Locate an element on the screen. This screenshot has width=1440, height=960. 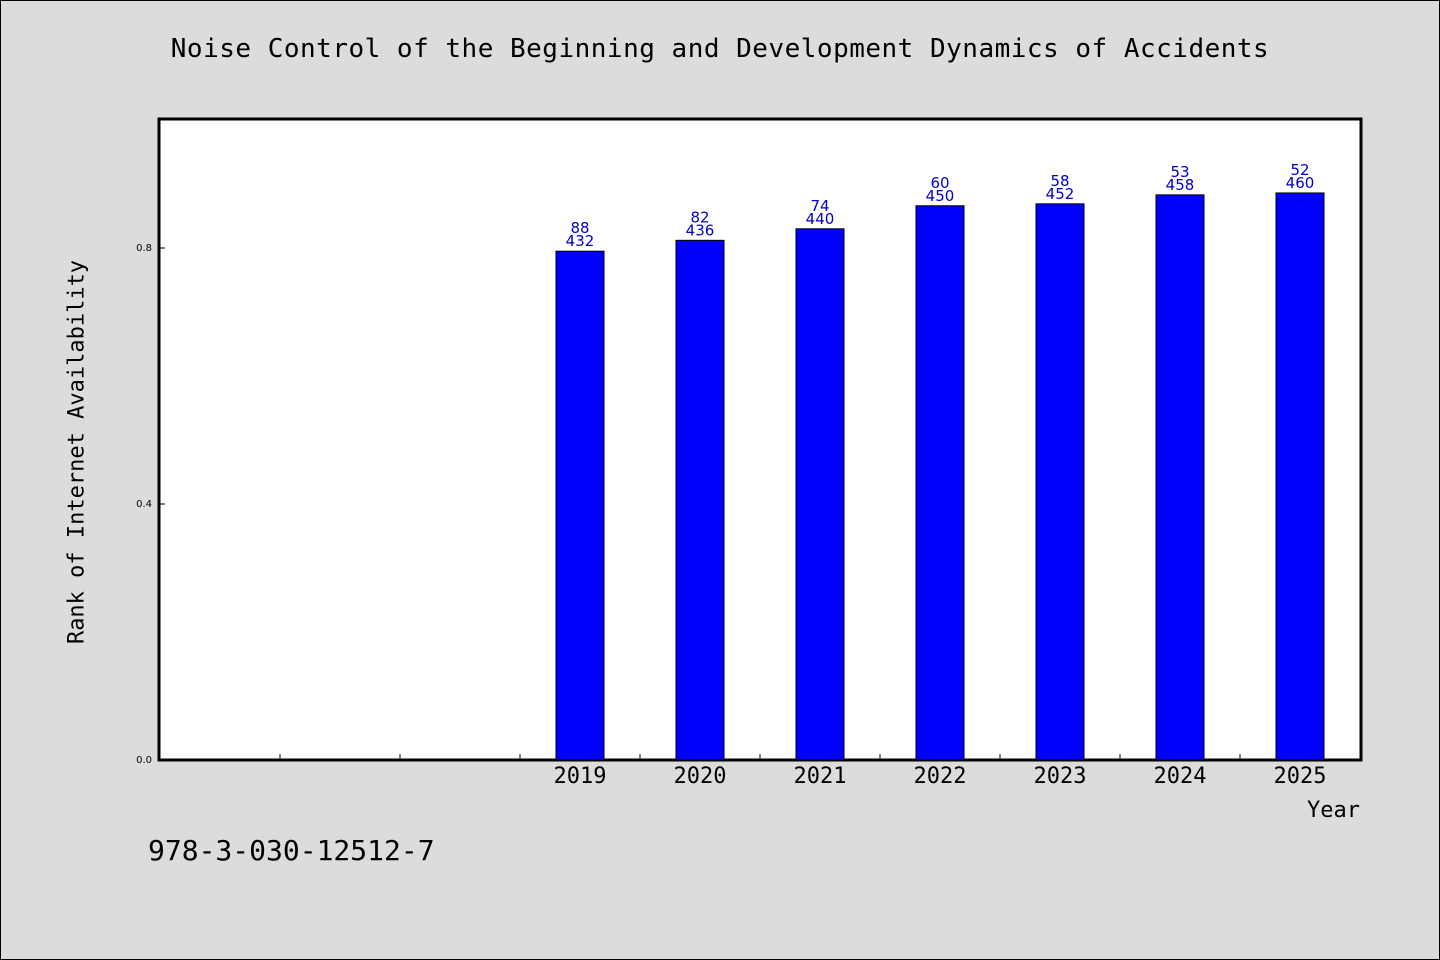
x-category-label: 2024 is located at coordinates (1180, 776).